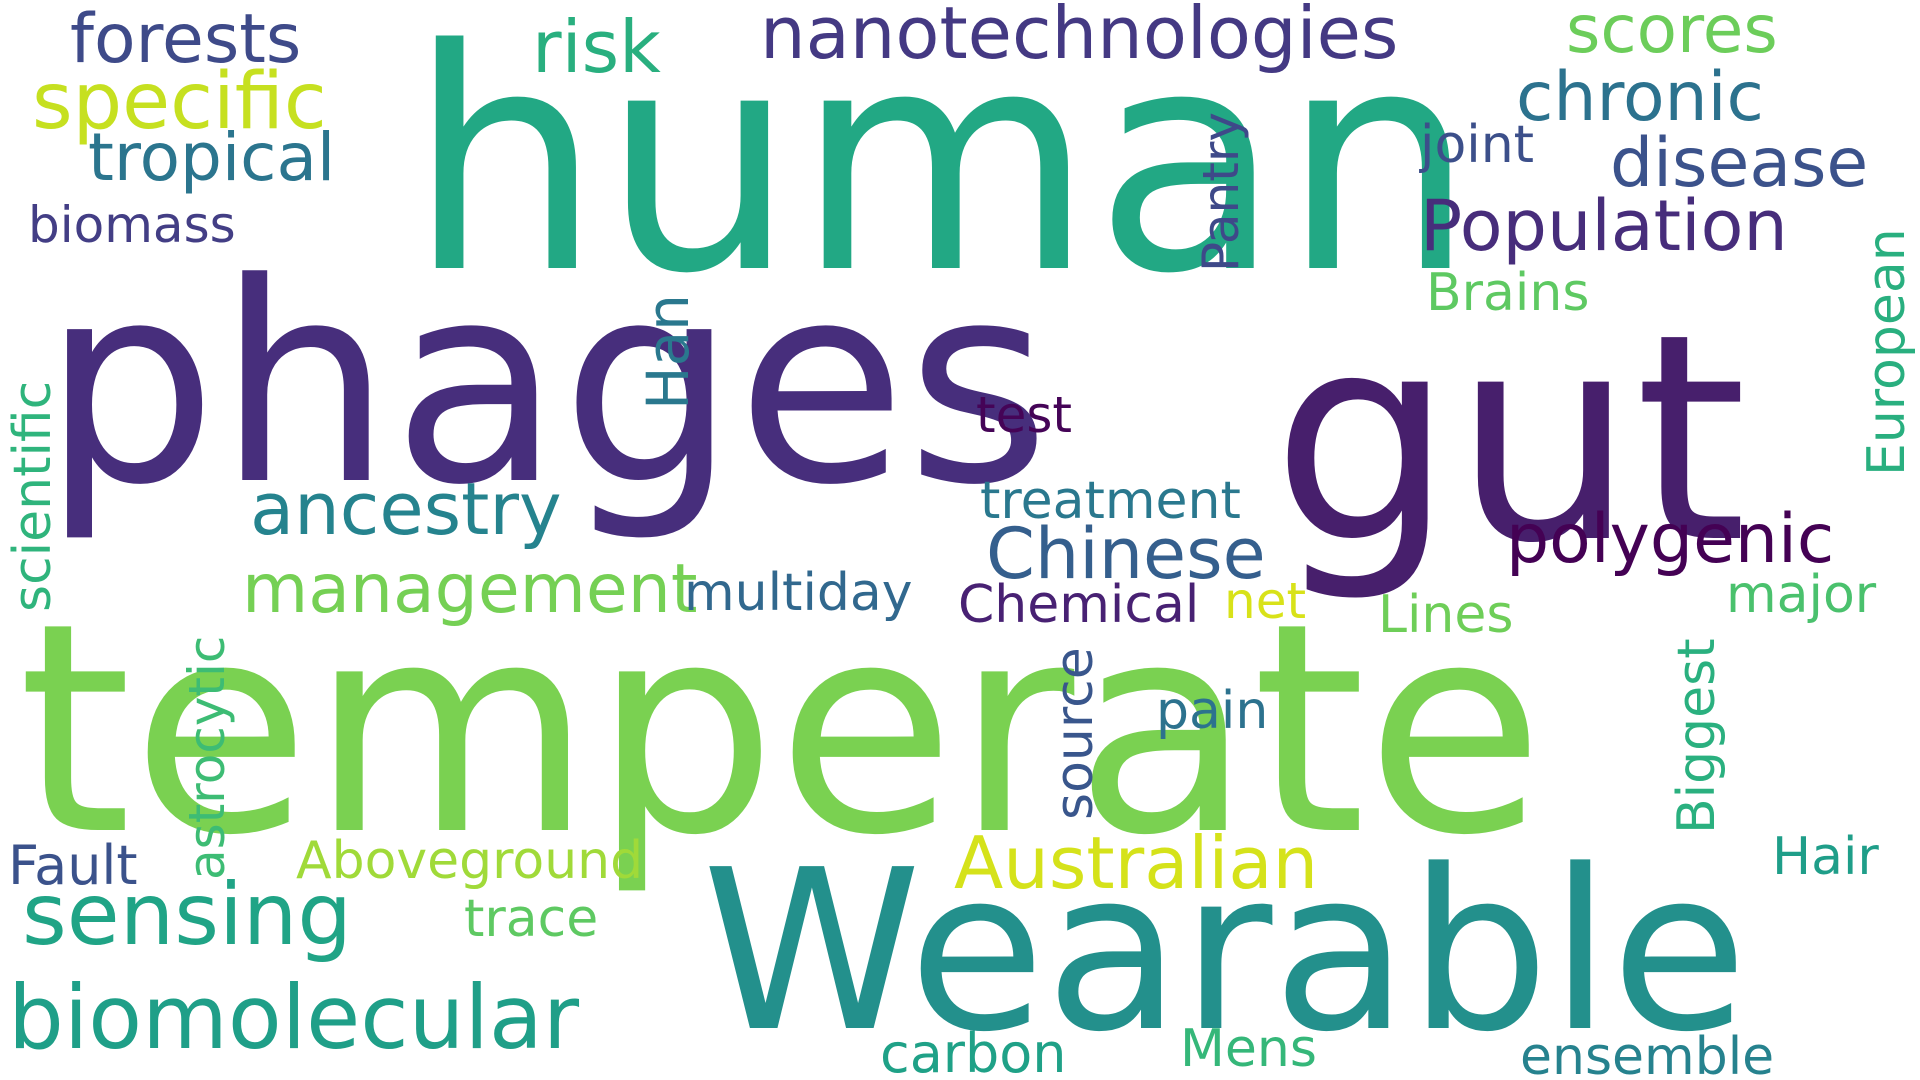  I want to click on word-wearable: Wearable, so click(1225, 951).